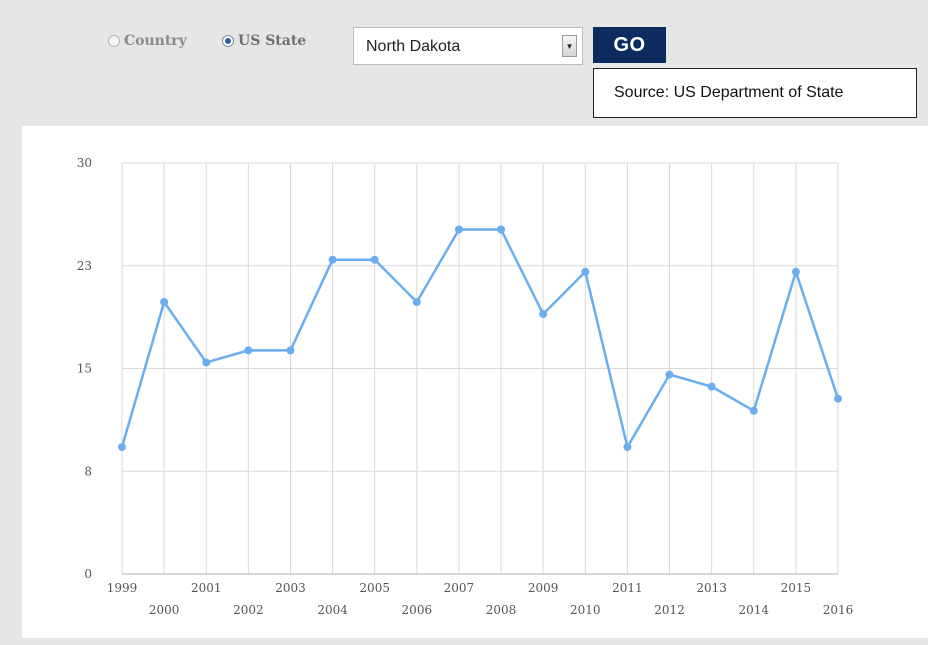  Describe the element at coordinates (543, 588) in the screenshot. I see `x-tick-label: 2009` at that location.